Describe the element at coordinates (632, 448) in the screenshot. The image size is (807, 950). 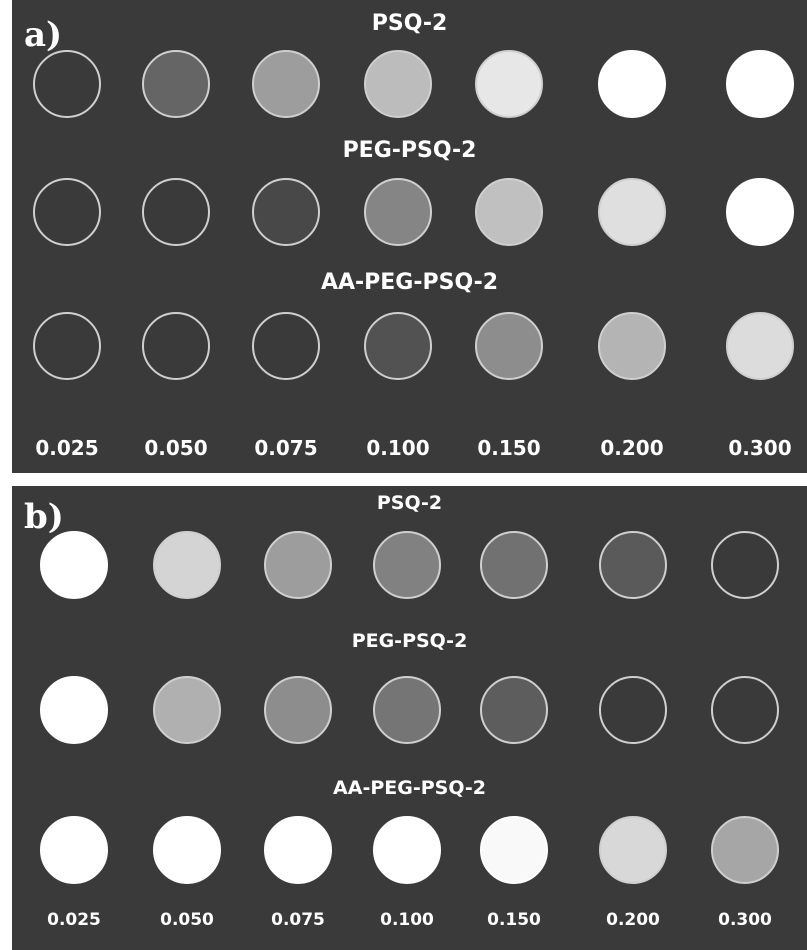
I see `panel-a-conc-label: 0.200` at that location.